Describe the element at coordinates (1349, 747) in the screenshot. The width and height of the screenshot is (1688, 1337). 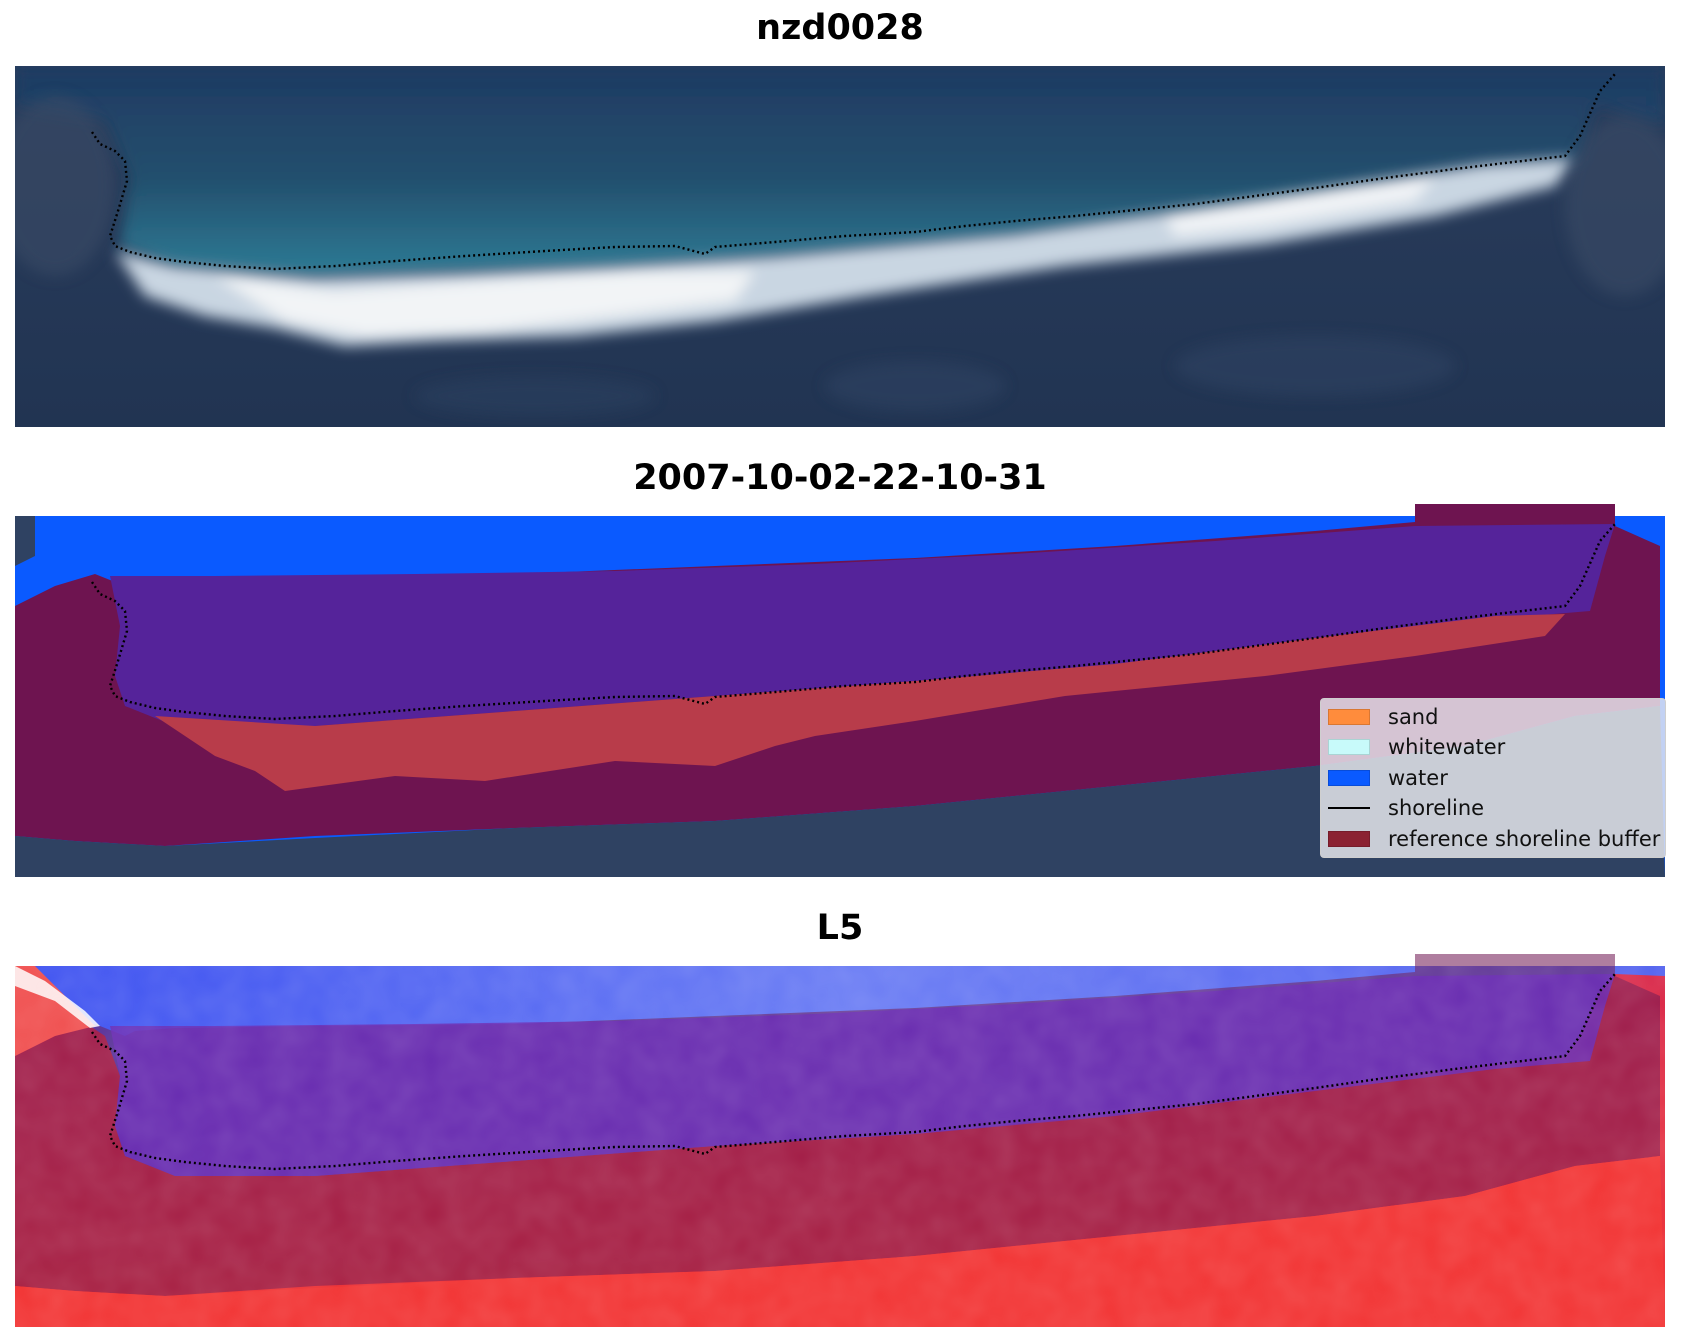
I see `whitewater-swatch` at that location.